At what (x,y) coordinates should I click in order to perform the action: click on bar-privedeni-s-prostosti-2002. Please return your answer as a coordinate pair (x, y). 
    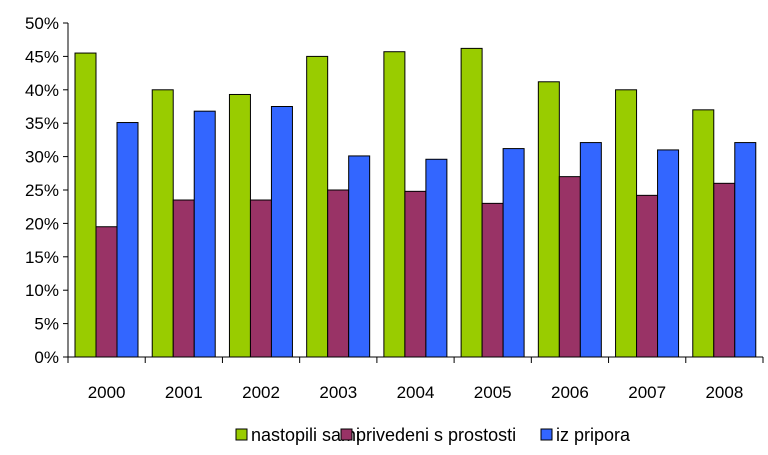
    Looking at the image, I should click on (260, 278).